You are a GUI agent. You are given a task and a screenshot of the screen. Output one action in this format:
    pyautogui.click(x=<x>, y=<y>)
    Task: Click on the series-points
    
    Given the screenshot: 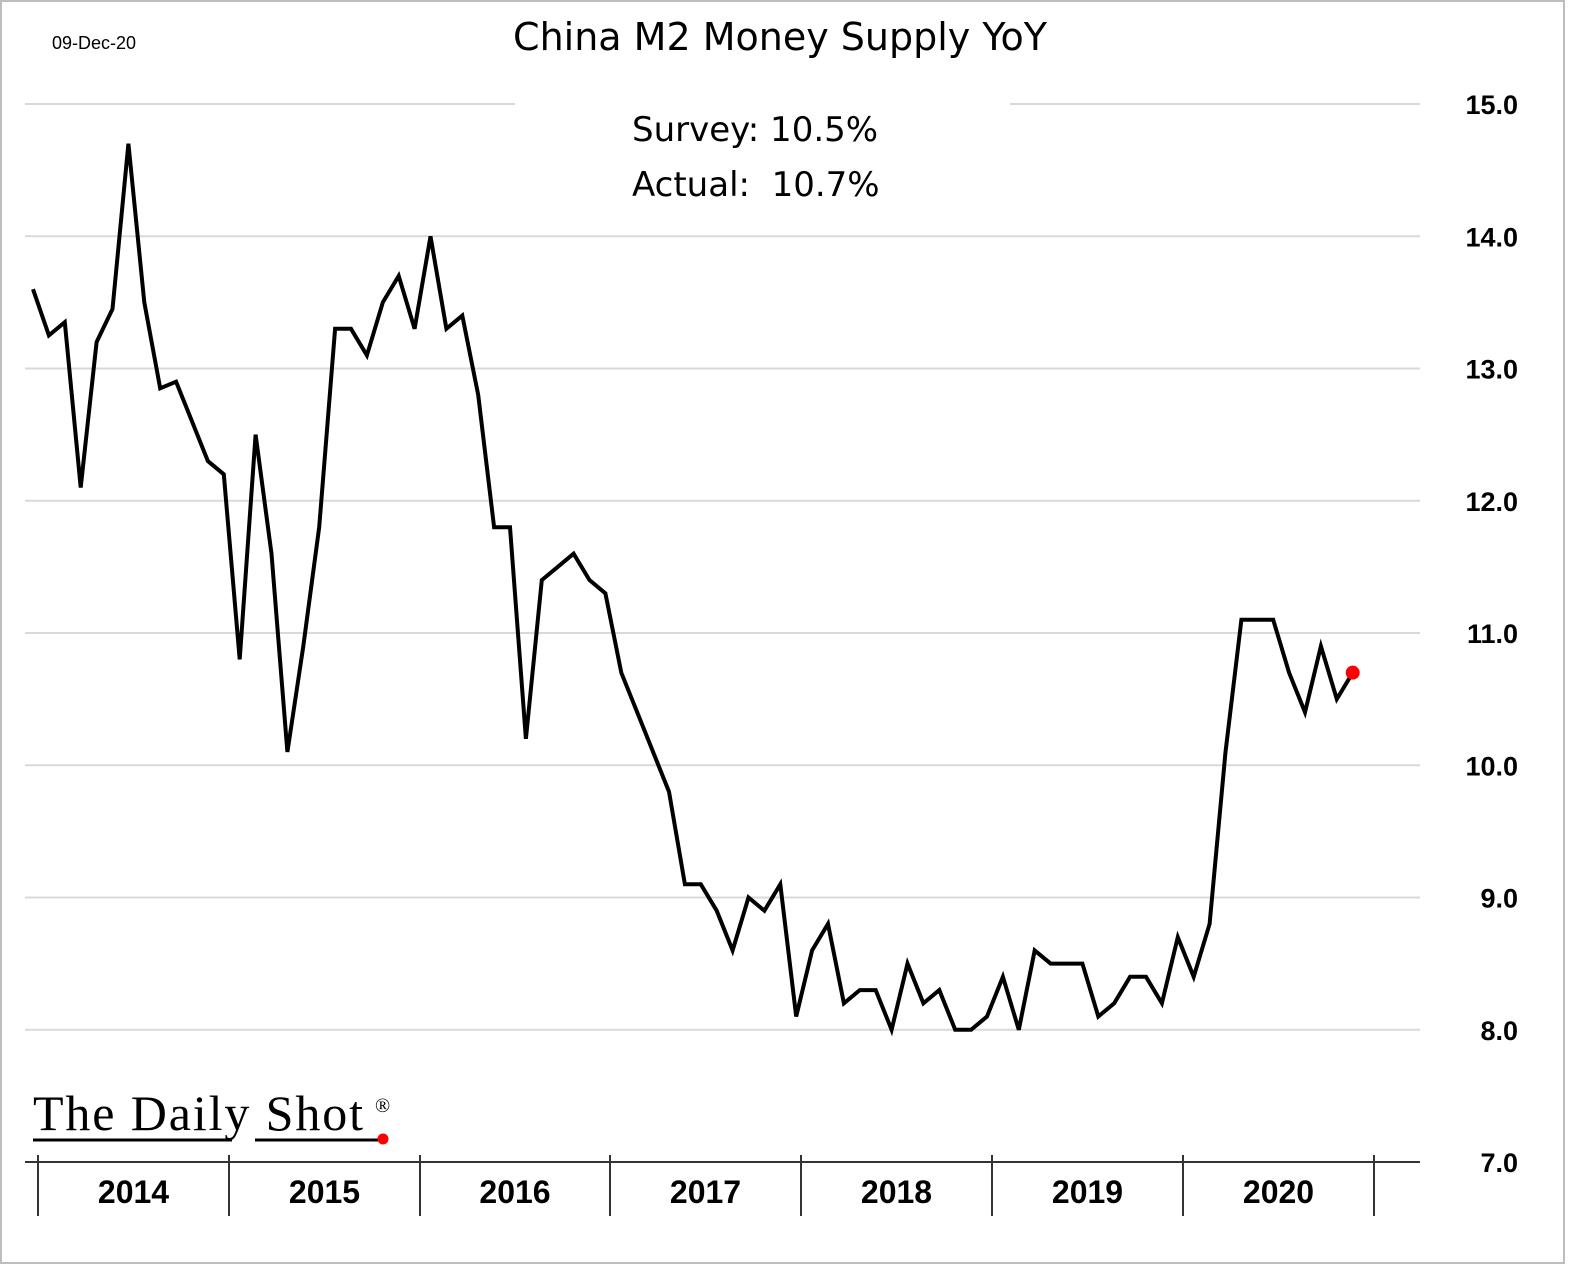 What is the action you would take?
    pyautogui.click(x=1352, y=672)
    